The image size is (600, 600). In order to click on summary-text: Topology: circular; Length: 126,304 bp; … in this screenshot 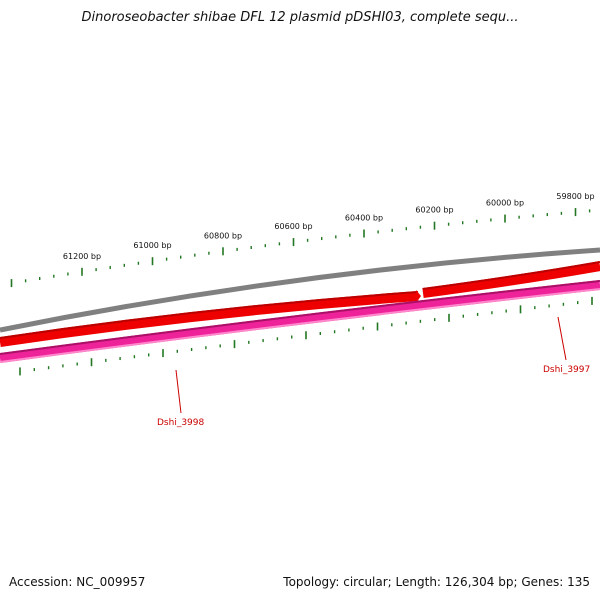, I will do `click(436, 582)`.